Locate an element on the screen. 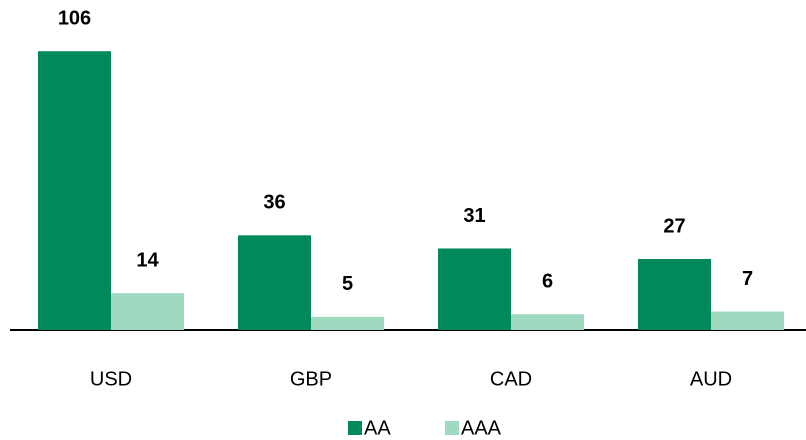  data-label: 31 is located at coordinates (474, 216).